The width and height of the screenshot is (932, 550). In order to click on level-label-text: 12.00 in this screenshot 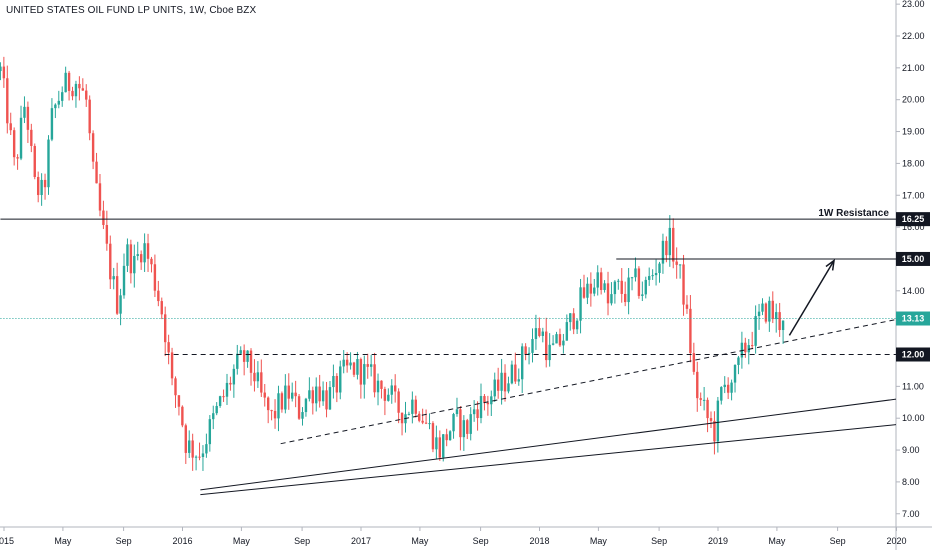, I will do `click(913, 355)`.